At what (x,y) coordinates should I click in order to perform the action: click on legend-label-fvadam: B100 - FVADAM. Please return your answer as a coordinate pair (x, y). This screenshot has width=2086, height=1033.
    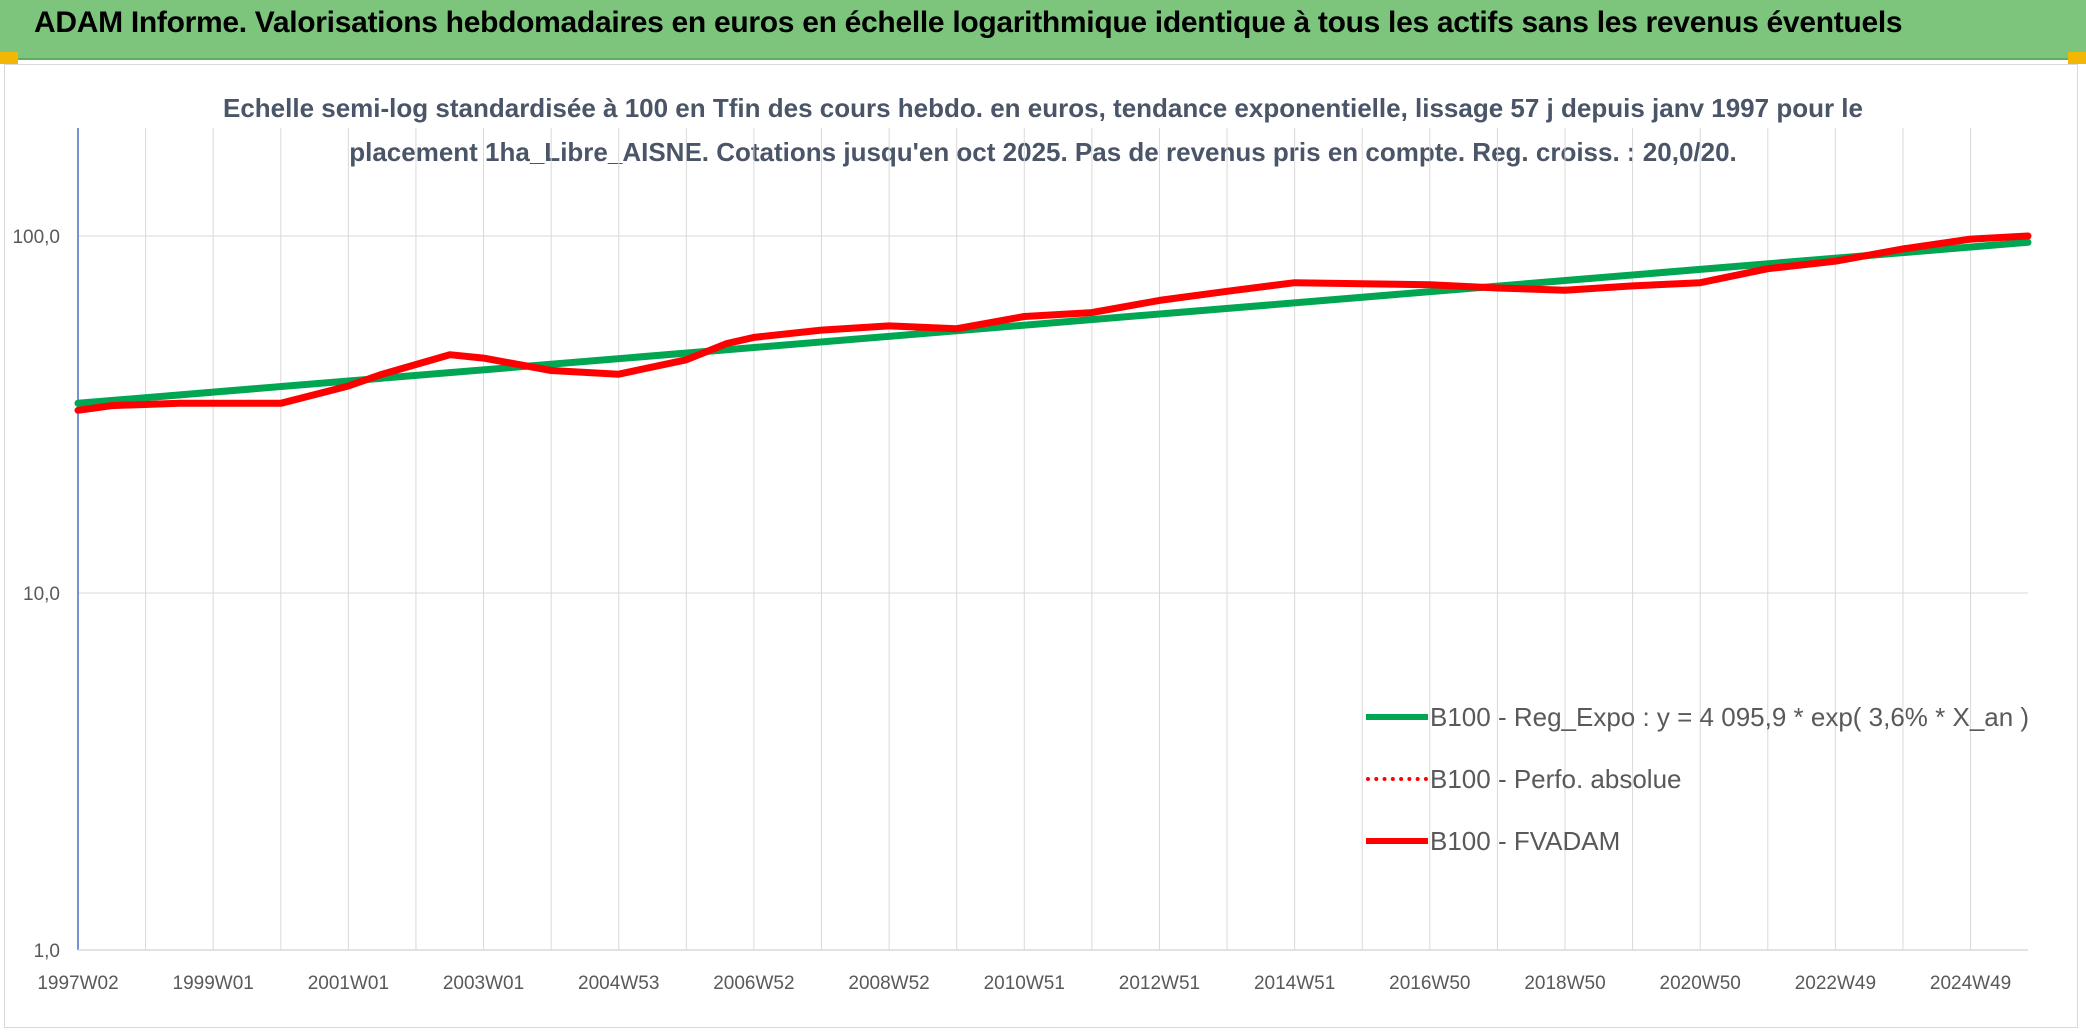
    Looking at the image, I should click on (1525, 840).